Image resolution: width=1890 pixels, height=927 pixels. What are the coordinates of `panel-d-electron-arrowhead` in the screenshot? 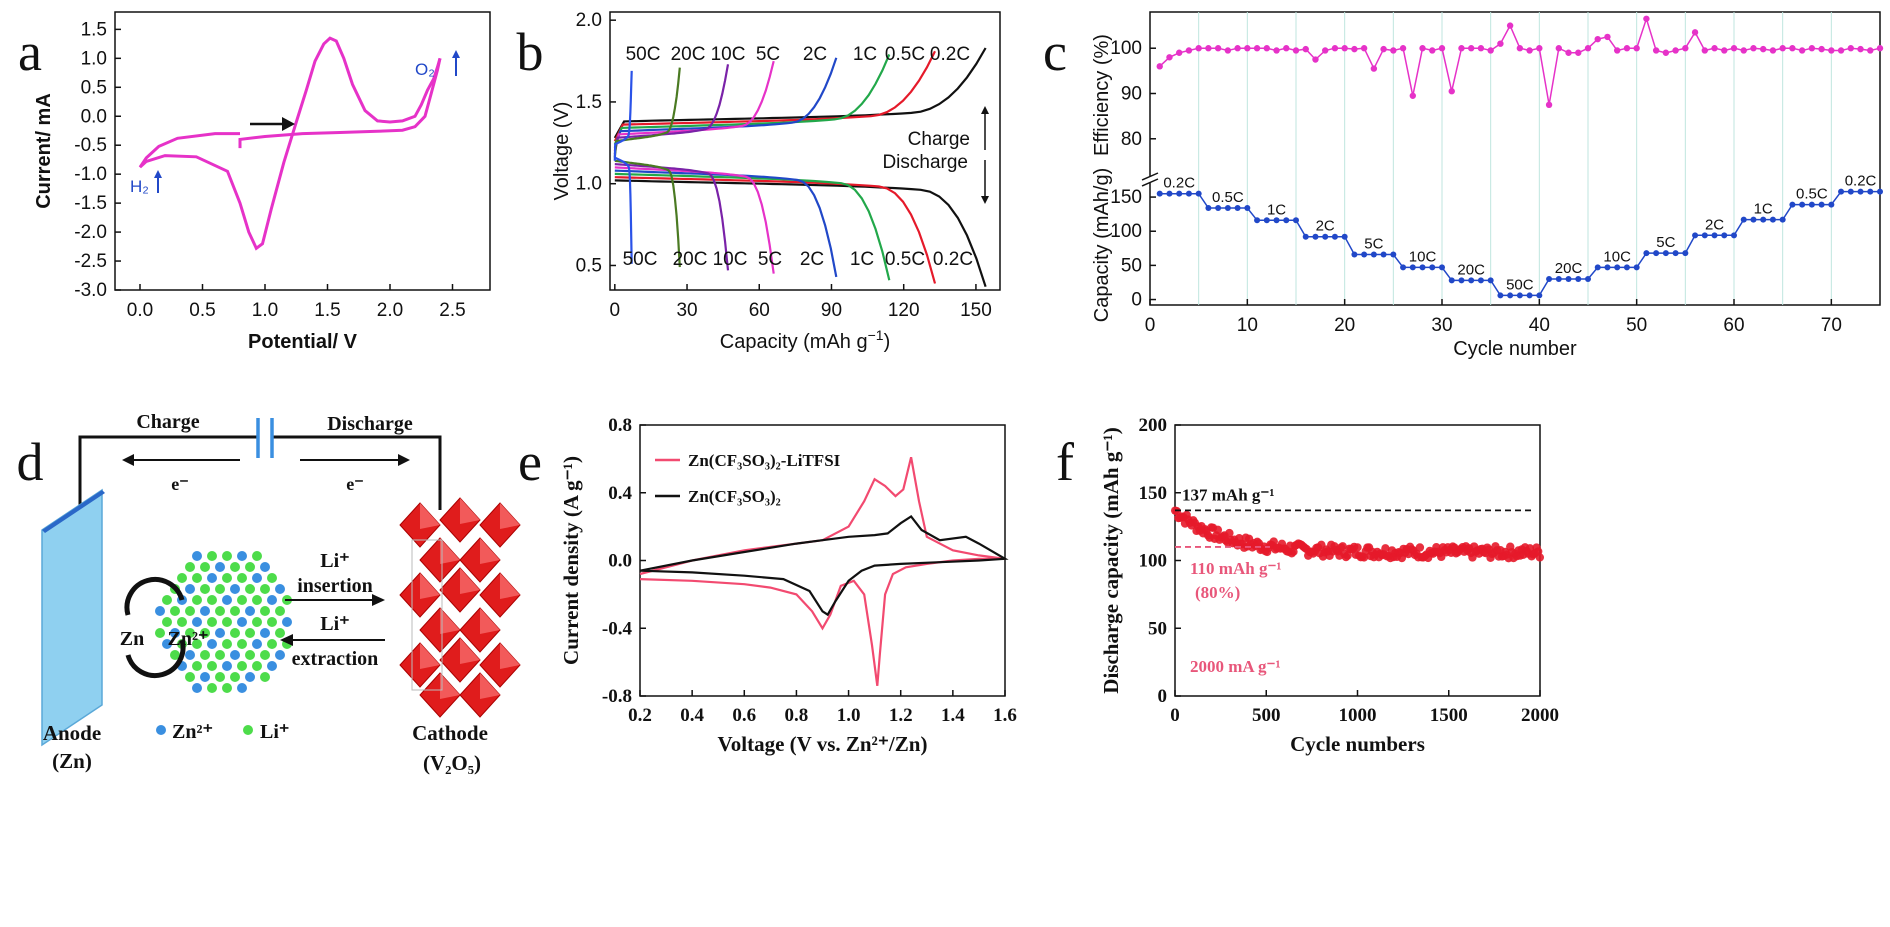 It's located at (404, 460).